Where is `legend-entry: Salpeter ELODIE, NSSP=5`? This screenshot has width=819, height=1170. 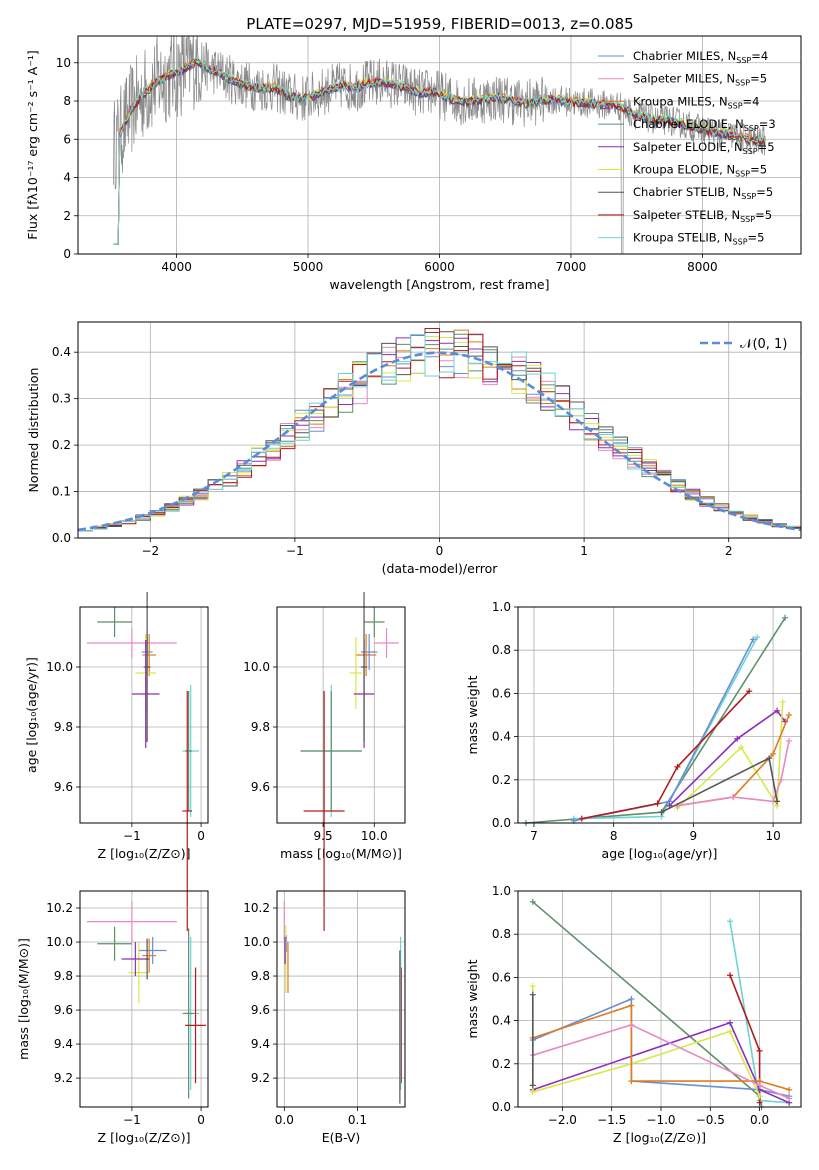 legend-entry: Salpeter ELODIE, NSSP=5 is located at coordinates (704, 148).